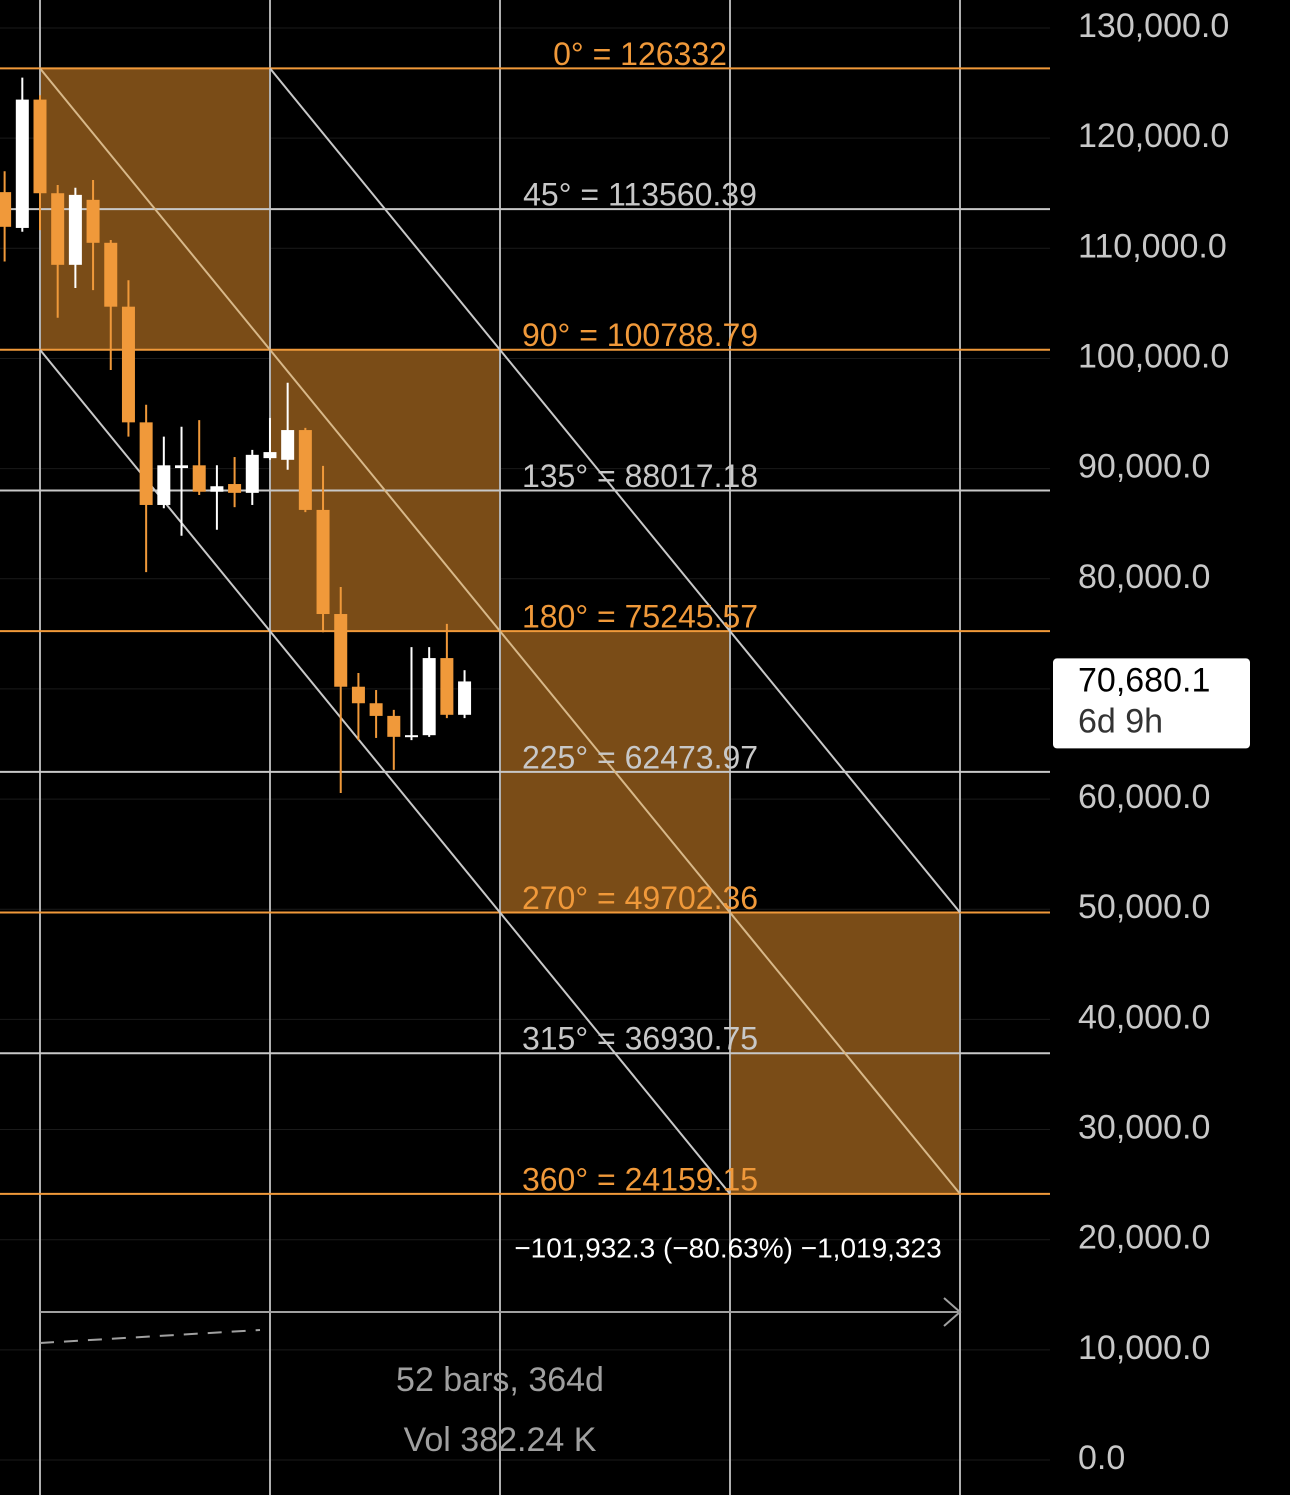 This screenshot has width=1290, height=1495. What do you see at coordinates (500, 1380) in the screenshot?
I see `bars-info: 52 bars, 364d` at bounding box center [500, 1380].